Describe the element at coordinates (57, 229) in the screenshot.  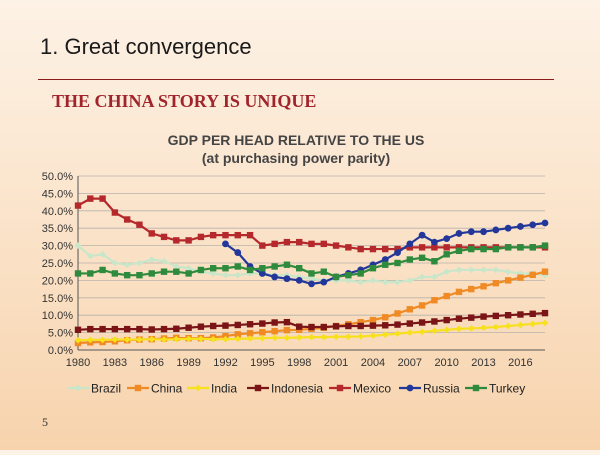
I see `y-tick-label: 35.0%` at that location.